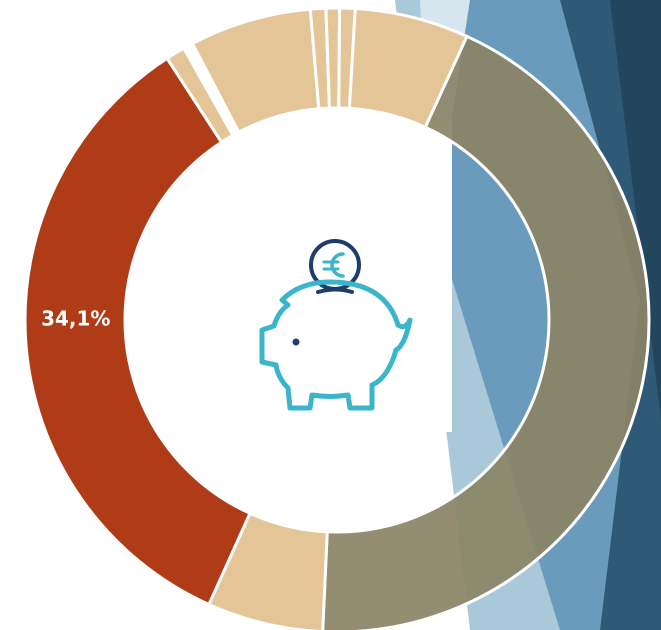 The height and width of the screenshot is (630, 661). What do you see at coordinates (336, 325) in the screenshot?
I see `piggy-bank-icon` at bounding box center [336, 325].